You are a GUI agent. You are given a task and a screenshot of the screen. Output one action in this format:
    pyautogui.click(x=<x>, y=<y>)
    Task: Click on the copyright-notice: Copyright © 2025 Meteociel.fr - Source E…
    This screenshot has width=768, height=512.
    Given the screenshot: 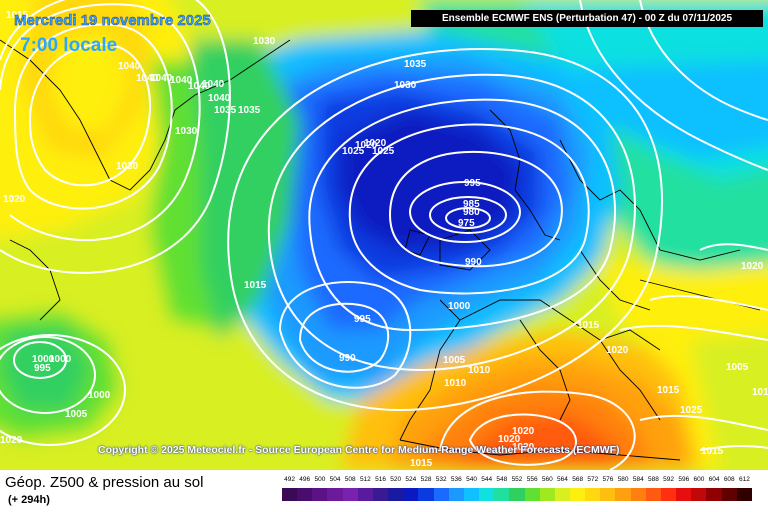 What is the action you would take?
    pyautogui.click(x=359, y=450)
    